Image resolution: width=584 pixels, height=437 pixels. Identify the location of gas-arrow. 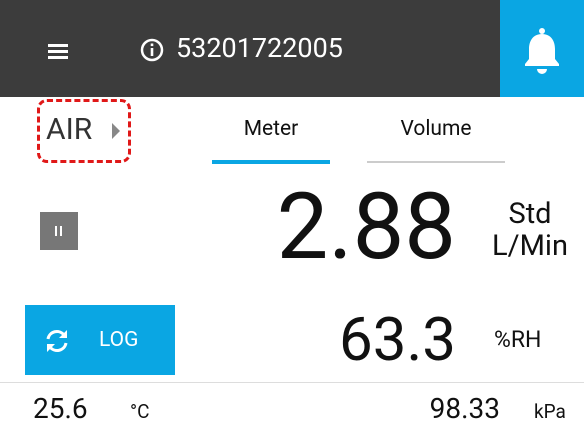
(116, 131).